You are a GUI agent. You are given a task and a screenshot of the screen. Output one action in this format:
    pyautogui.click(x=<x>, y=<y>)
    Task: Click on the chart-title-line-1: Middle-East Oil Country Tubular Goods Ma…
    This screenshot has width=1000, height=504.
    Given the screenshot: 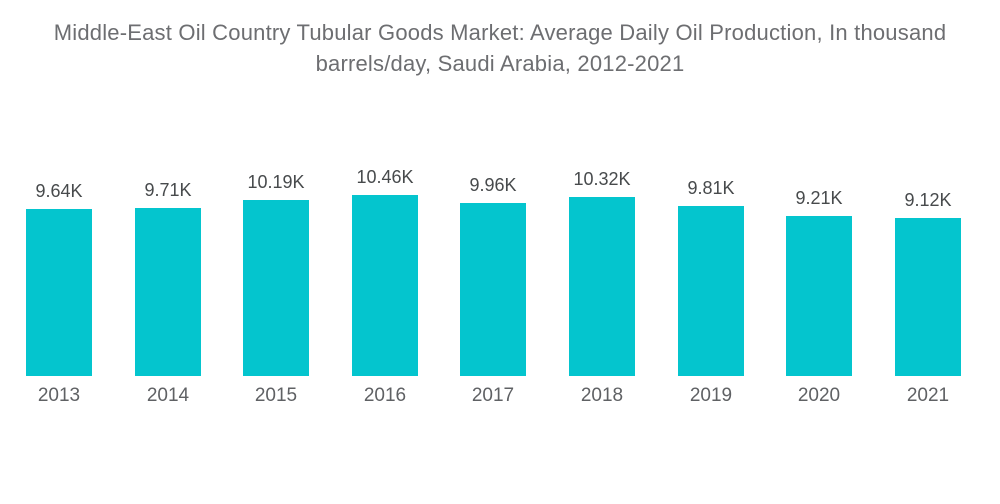 What is the action you would take?
    pyautogui.click(x=500, y=32)
    